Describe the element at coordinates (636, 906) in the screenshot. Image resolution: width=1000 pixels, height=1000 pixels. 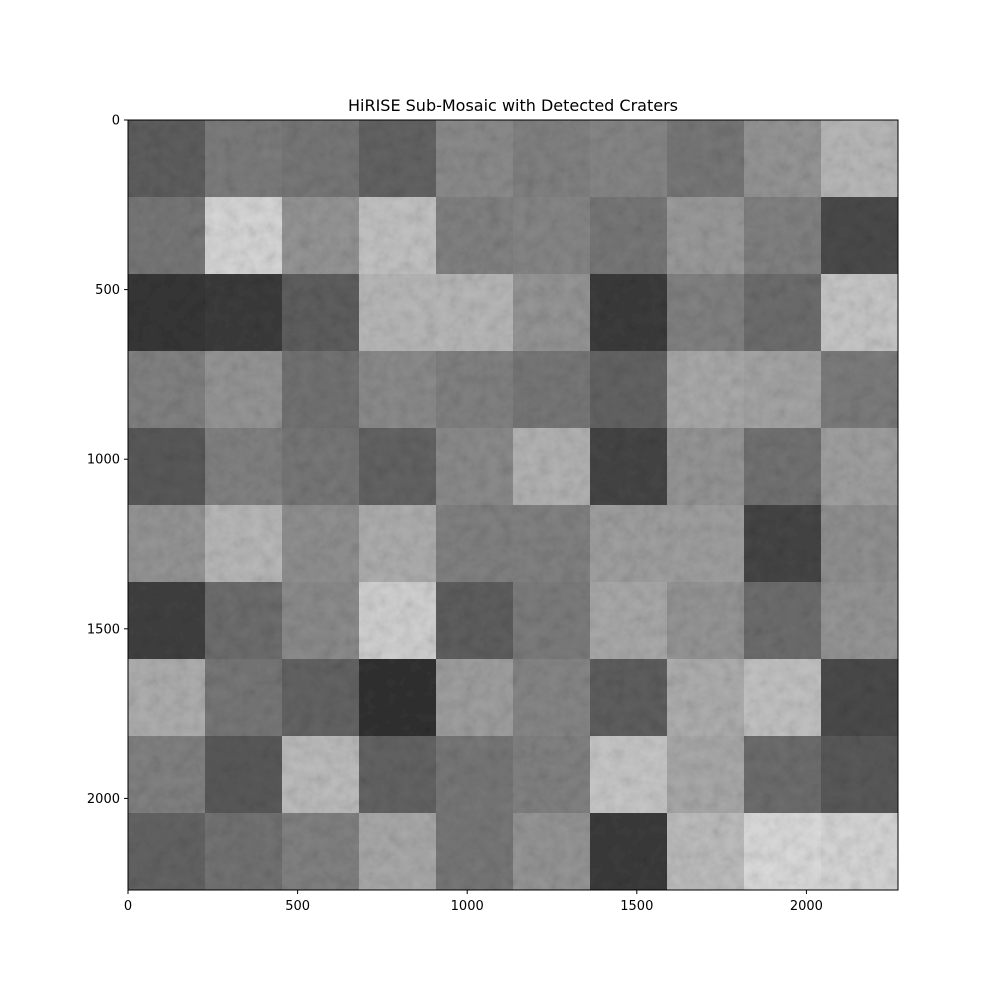
I see `x-tick-label: 1500` at that location.